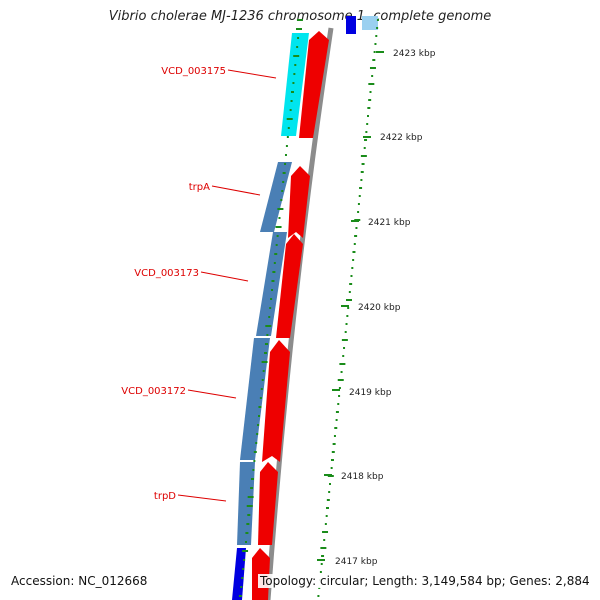 Image resolution: width=600 pixels, height=600 pixels. Describe the element at coordinates (356, 562) in the screenshot. I see `scale-label-2417: 2417 kbp` at that location.